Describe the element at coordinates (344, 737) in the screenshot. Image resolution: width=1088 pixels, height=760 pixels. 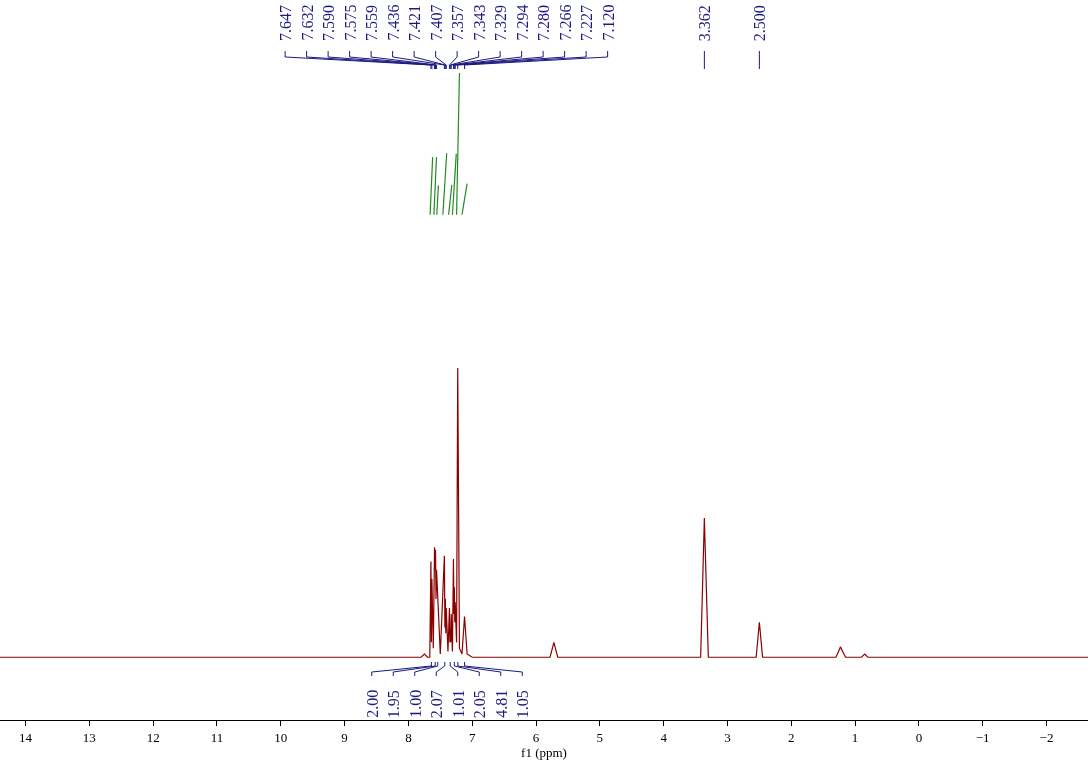
I see `x-tick-label: 9` at that location.